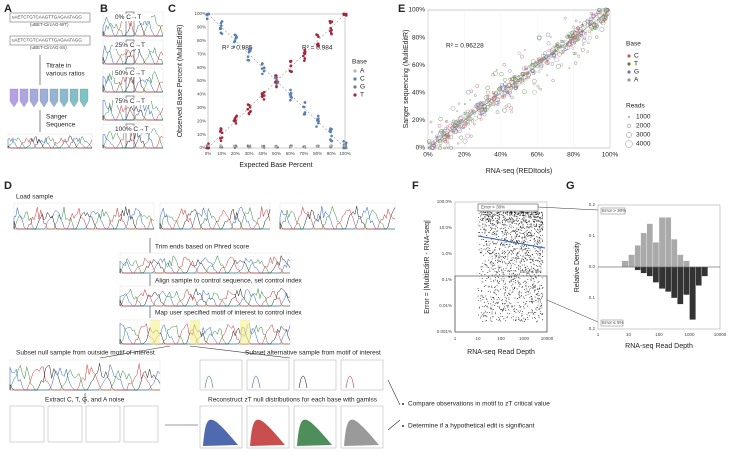 This screenshot has height=456, width=739. What do you see at coordinates (49, 24) in the screenshot?
I see `sequence-label: (uBET-CircAG-WT)` at bounding box center [49, 24].